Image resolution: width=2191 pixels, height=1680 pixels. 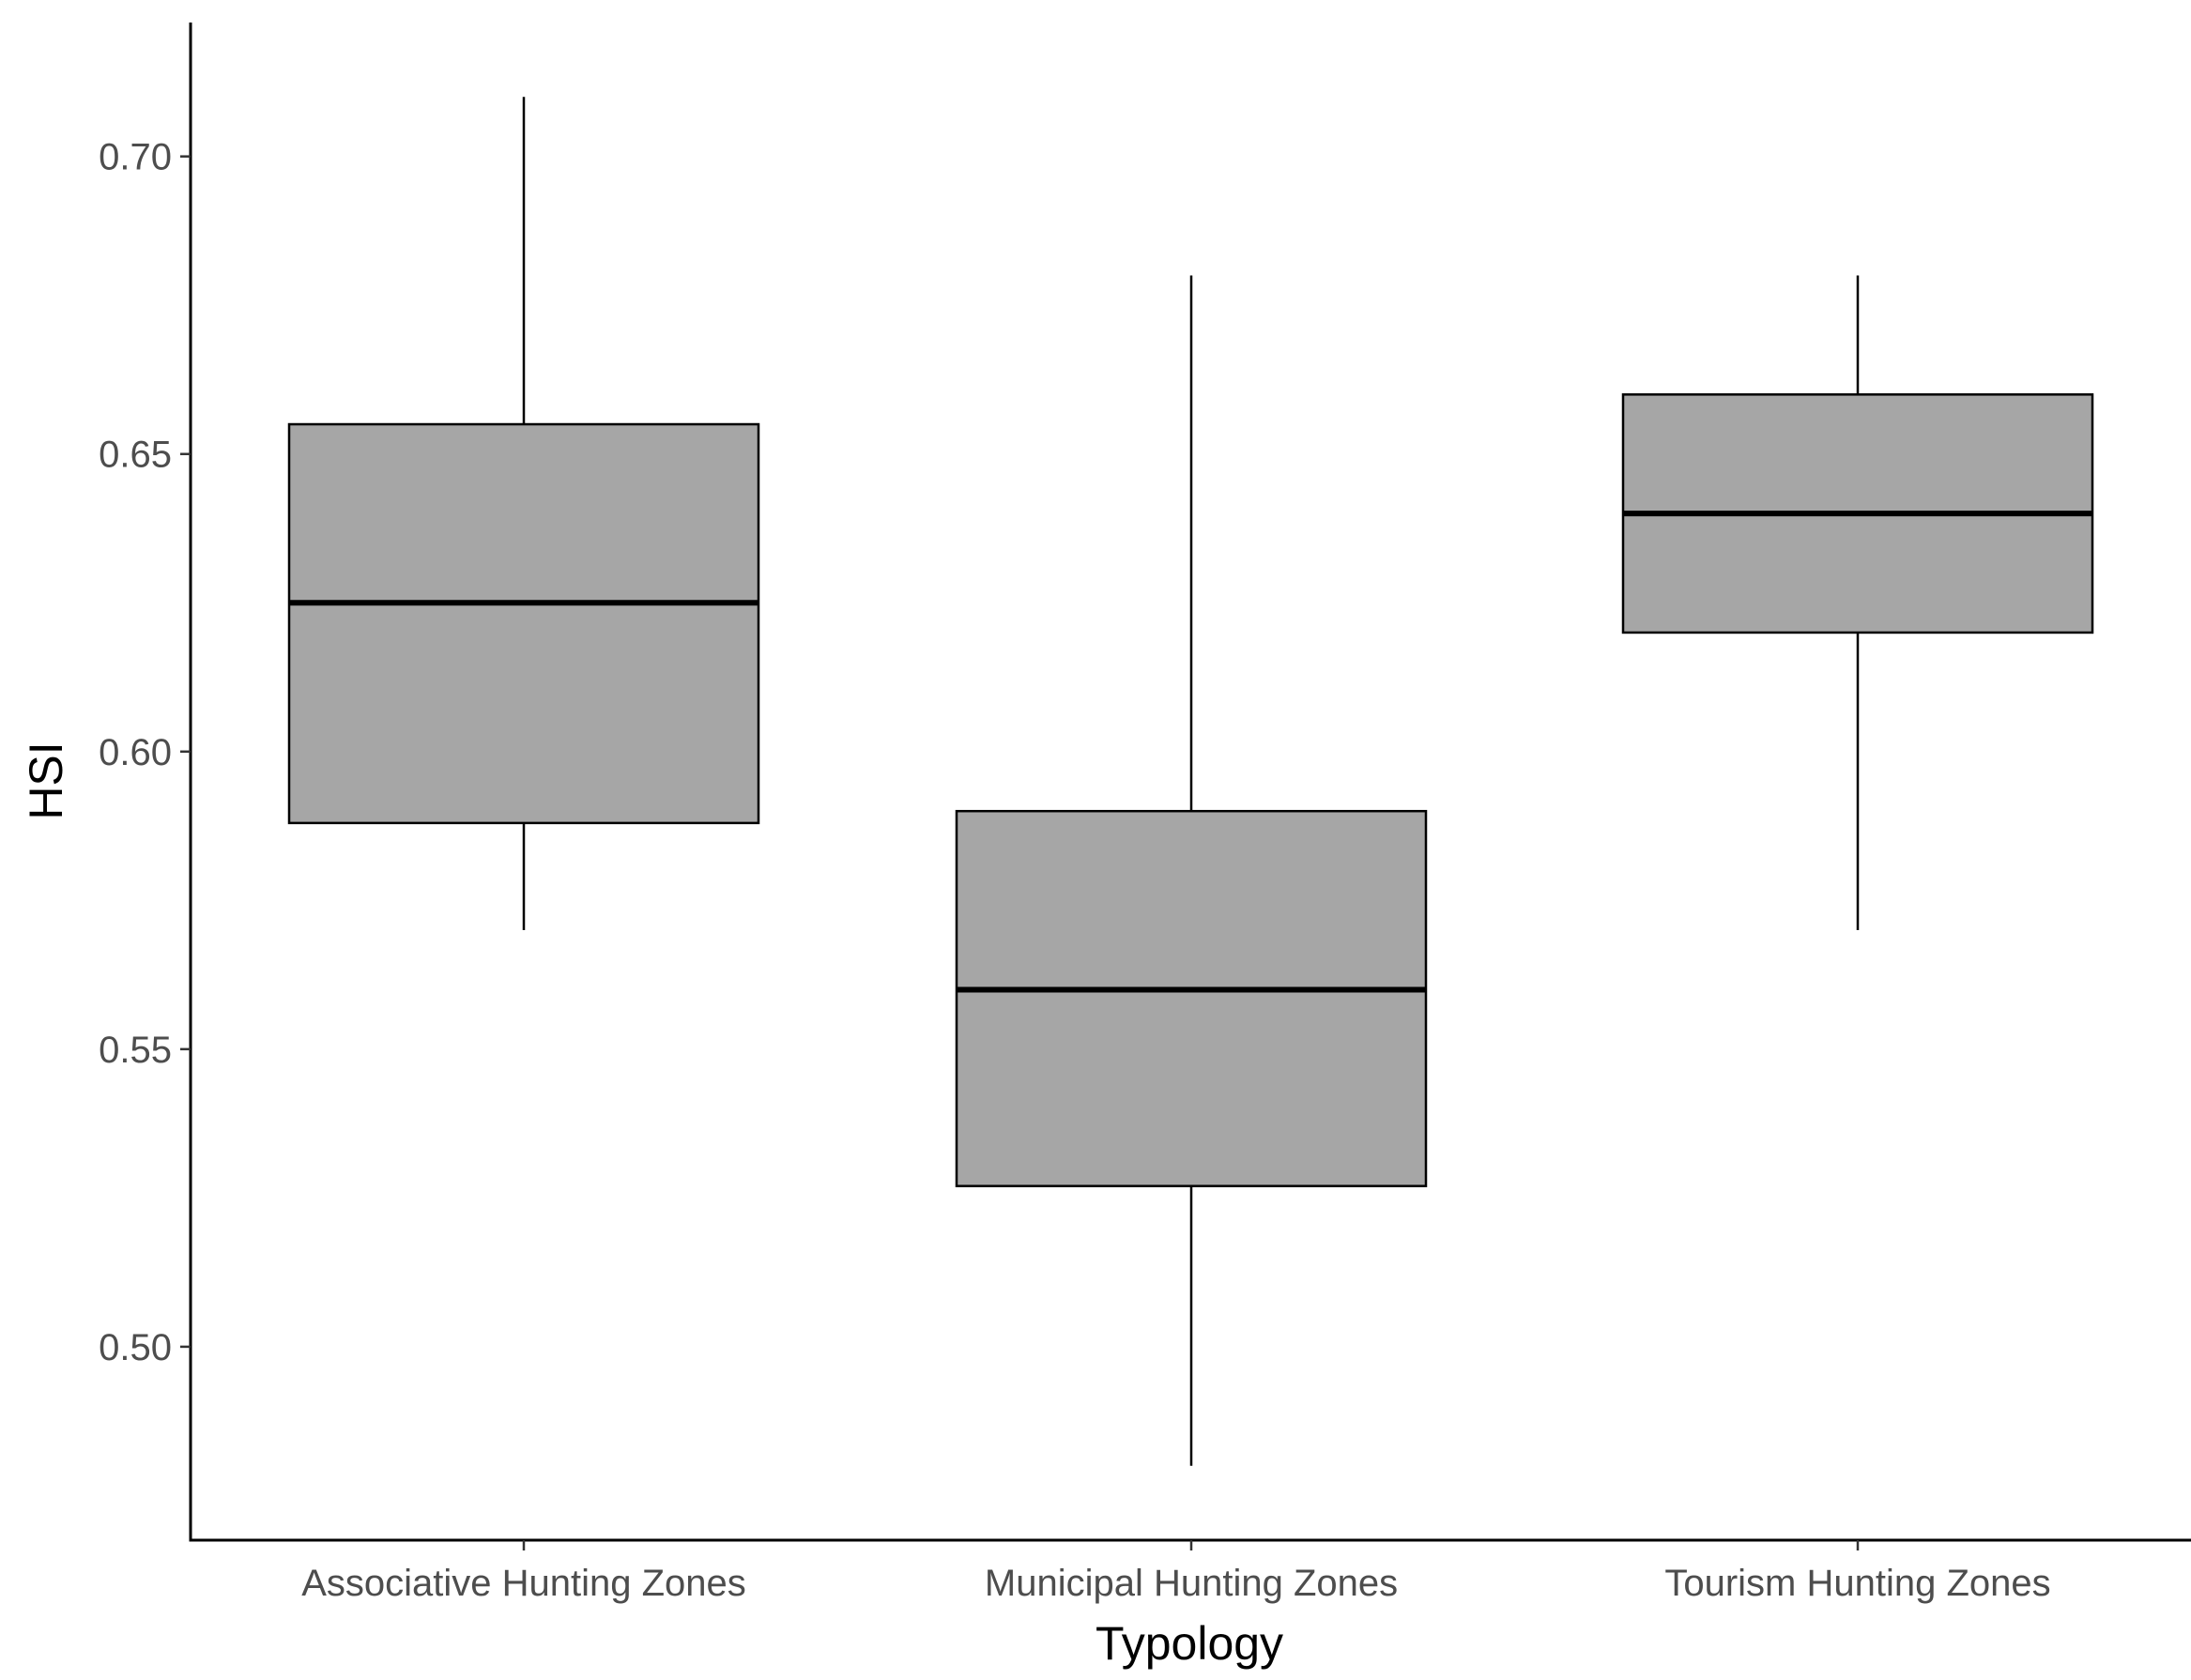 I want to click on y-tick-label: 0.70, so click(x=135, y=157).